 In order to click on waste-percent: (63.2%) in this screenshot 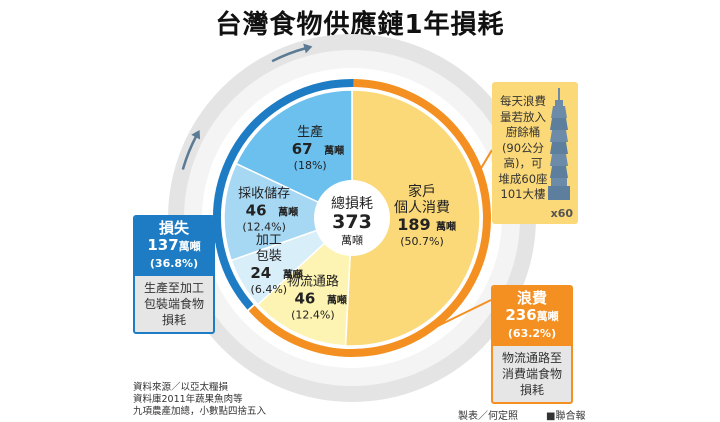, I will do `click(532, 333)`.